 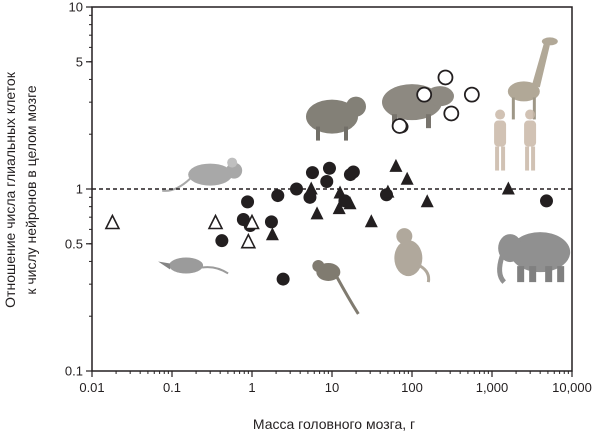 I want to click on x-tick-label: 10, so click(x=332, y=387).